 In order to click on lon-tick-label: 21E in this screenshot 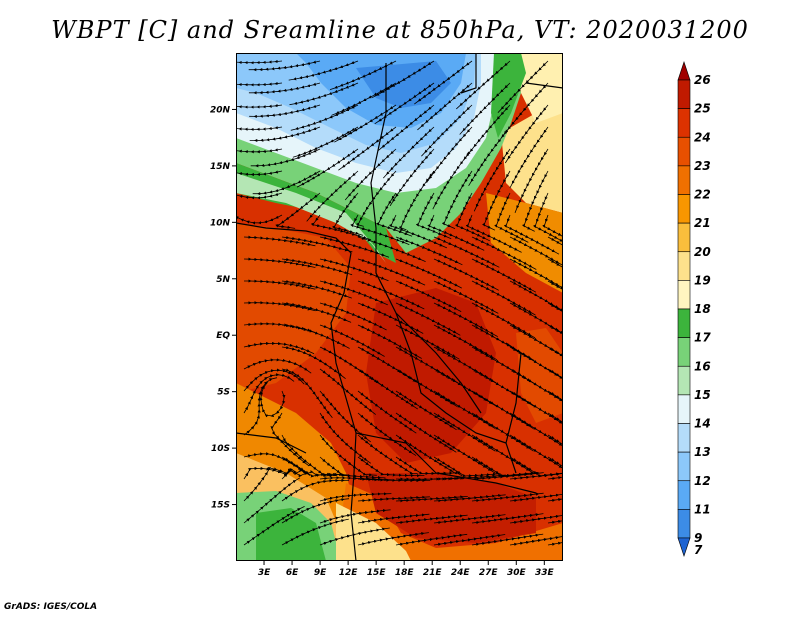, I will do `click(433, 573)`.